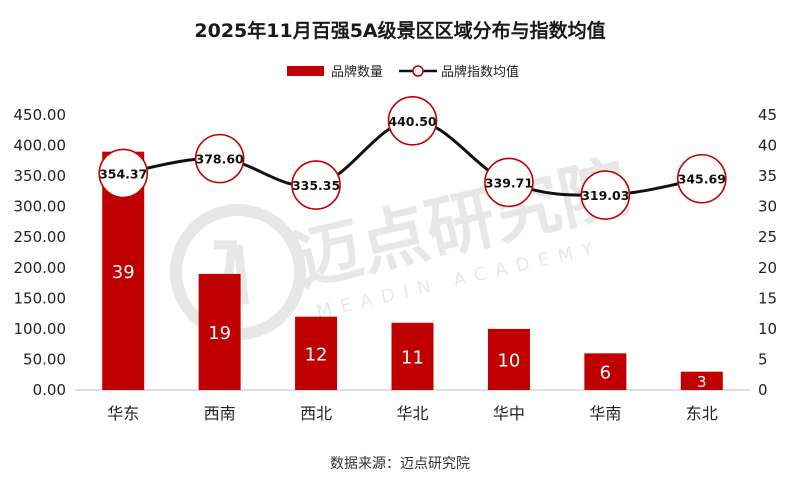  What do you see at coordinates (509, 413) in the screenshot?
I see `x-axis-tick: 华中` at bounding box center [509, 413].